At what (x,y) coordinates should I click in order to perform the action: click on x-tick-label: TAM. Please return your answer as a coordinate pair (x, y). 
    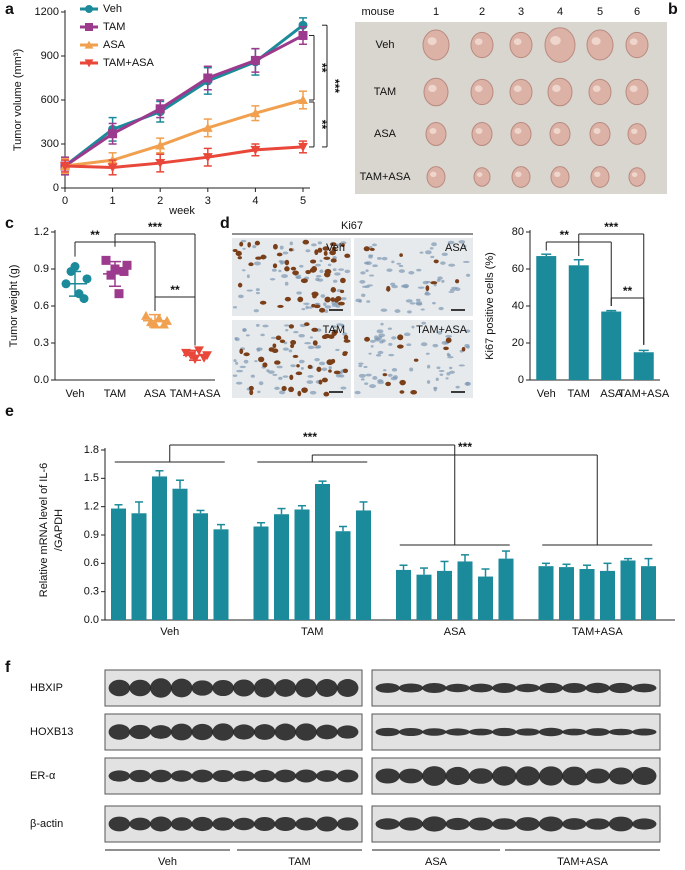
    Looking at the image, I should click on (115, 394).